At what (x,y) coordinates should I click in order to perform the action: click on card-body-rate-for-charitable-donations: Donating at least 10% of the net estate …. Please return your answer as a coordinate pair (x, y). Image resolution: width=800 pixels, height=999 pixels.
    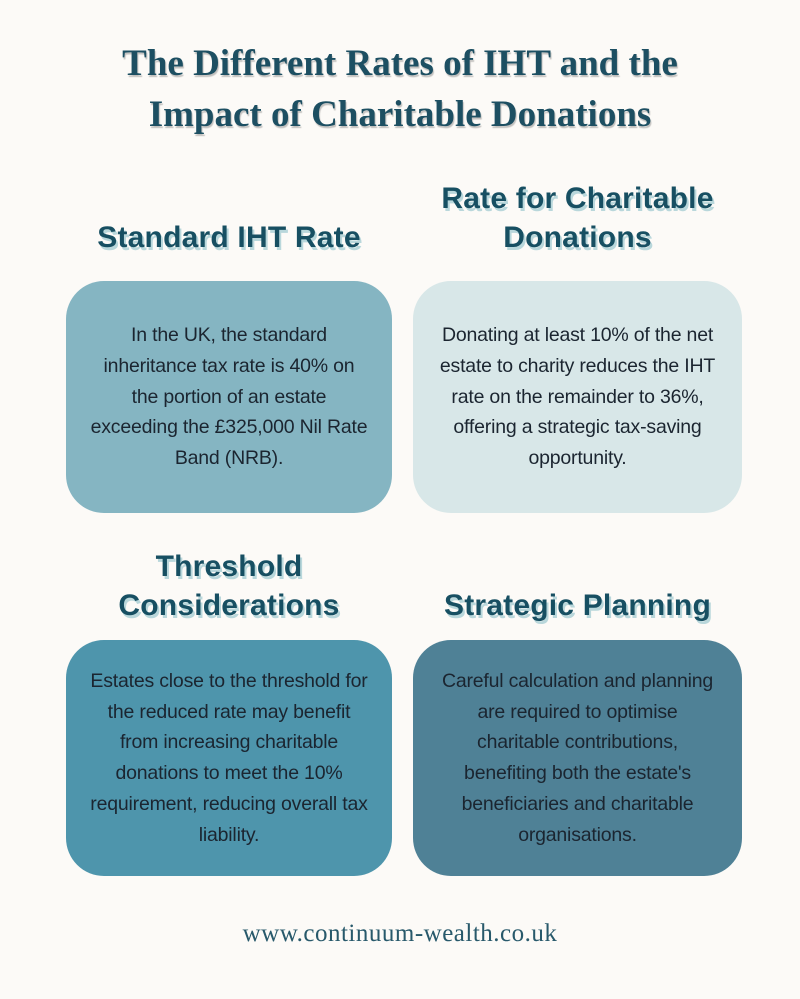
    Looking at the image, I should click on (577, 397).